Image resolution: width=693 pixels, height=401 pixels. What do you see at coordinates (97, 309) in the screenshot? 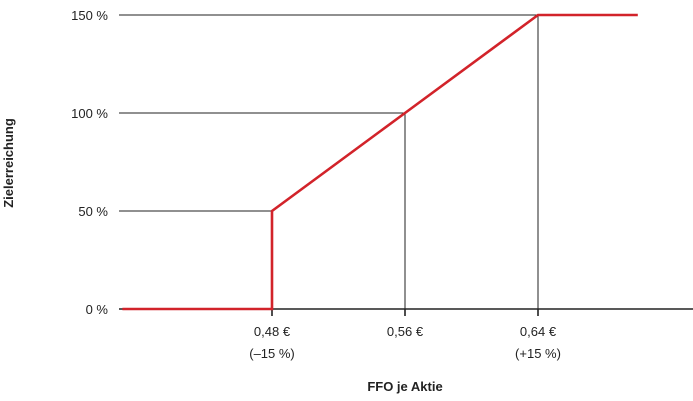
I see `y-tick-label: 0 %` at bounding box center [97, 309].